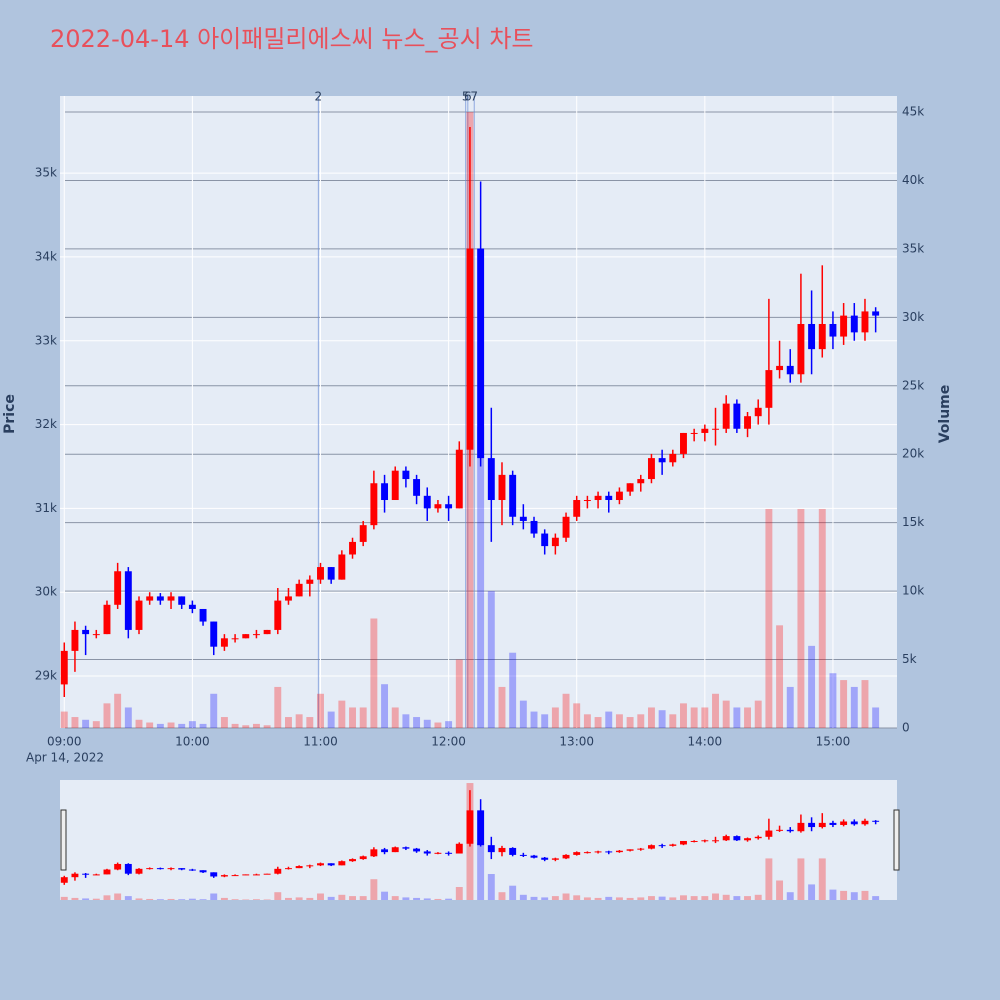  Describe the element at coordinates (474, 97) in the screenshot. I see `annotation-label: 7` at that location.